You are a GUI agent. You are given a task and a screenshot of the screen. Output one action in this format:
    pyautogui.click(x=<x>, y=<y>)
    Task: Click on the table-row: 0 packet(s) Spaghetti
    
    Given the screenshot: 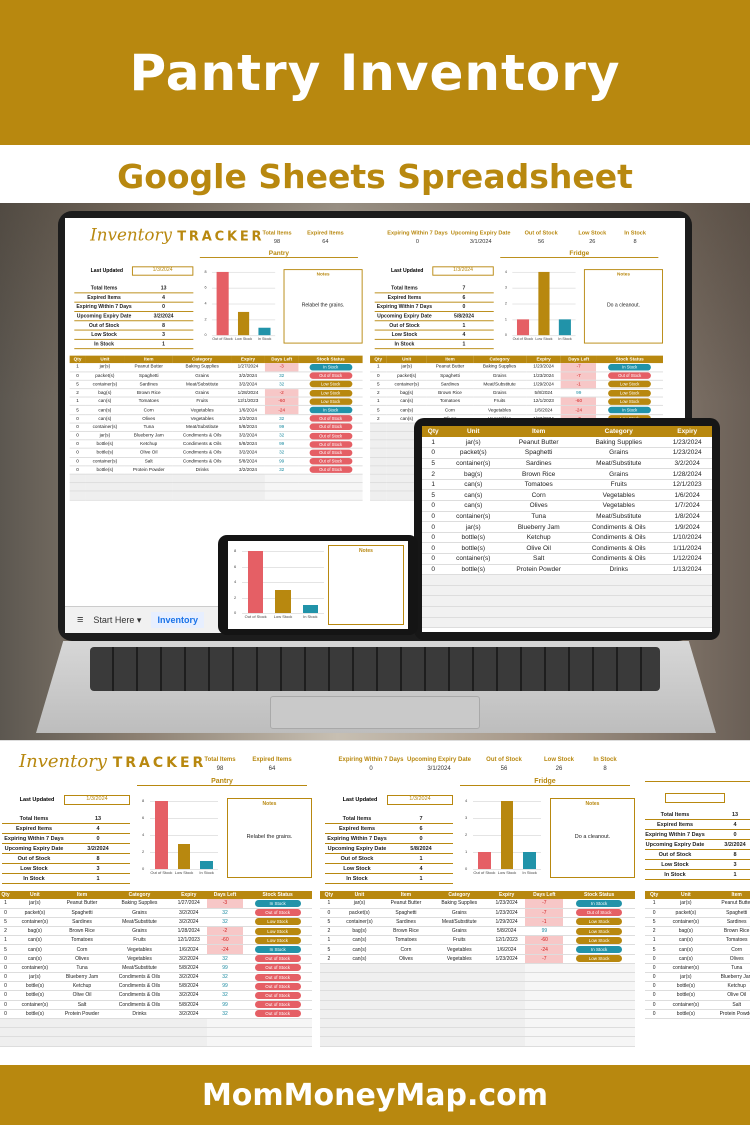 What is the action you would take?
    pyautogui.click(x=697, y=913)
    